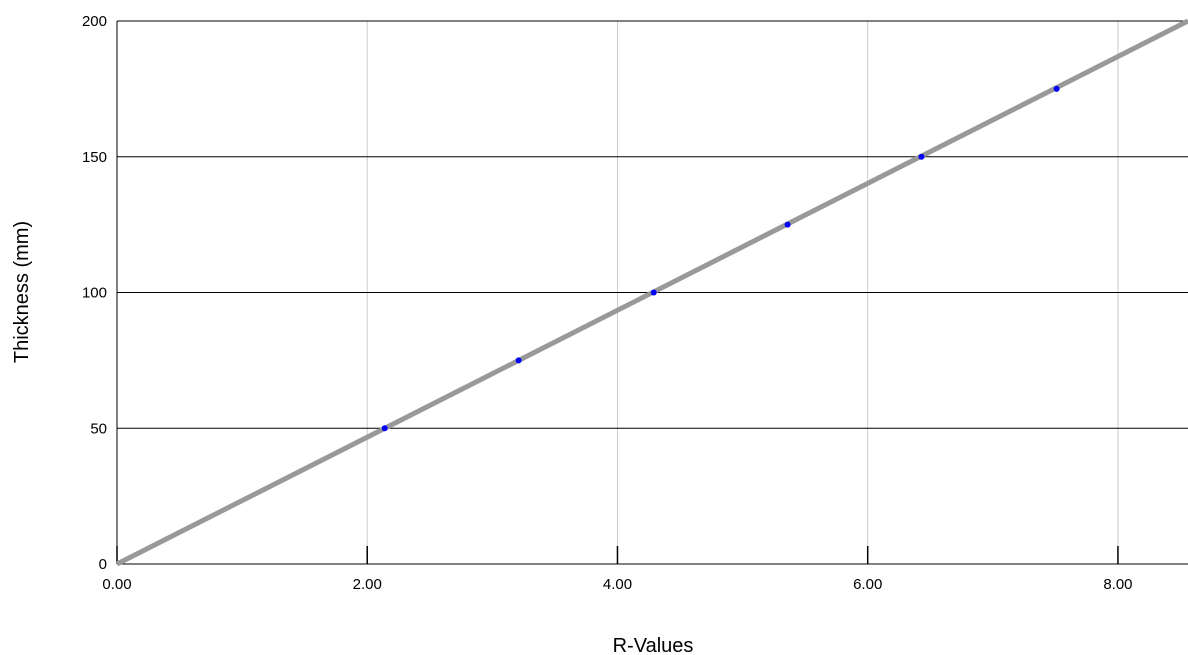  Describe the element at coordinates (22, 292) in the screenshot. I see `y-axis-title: Thickness (mm)` at that location.